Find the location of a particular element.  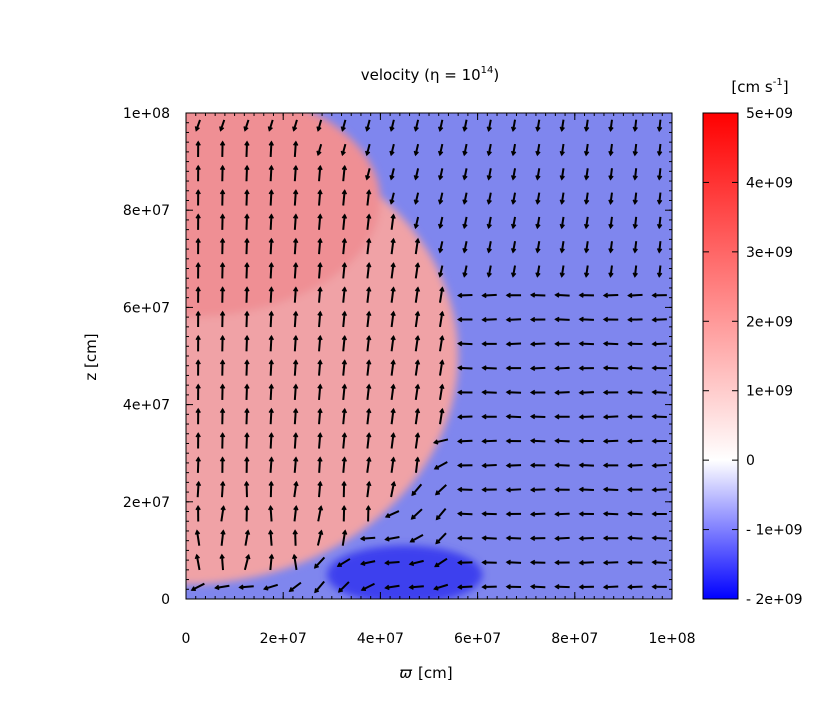

x-axis-symbol: ϖ is located at coordinates (405, 673).